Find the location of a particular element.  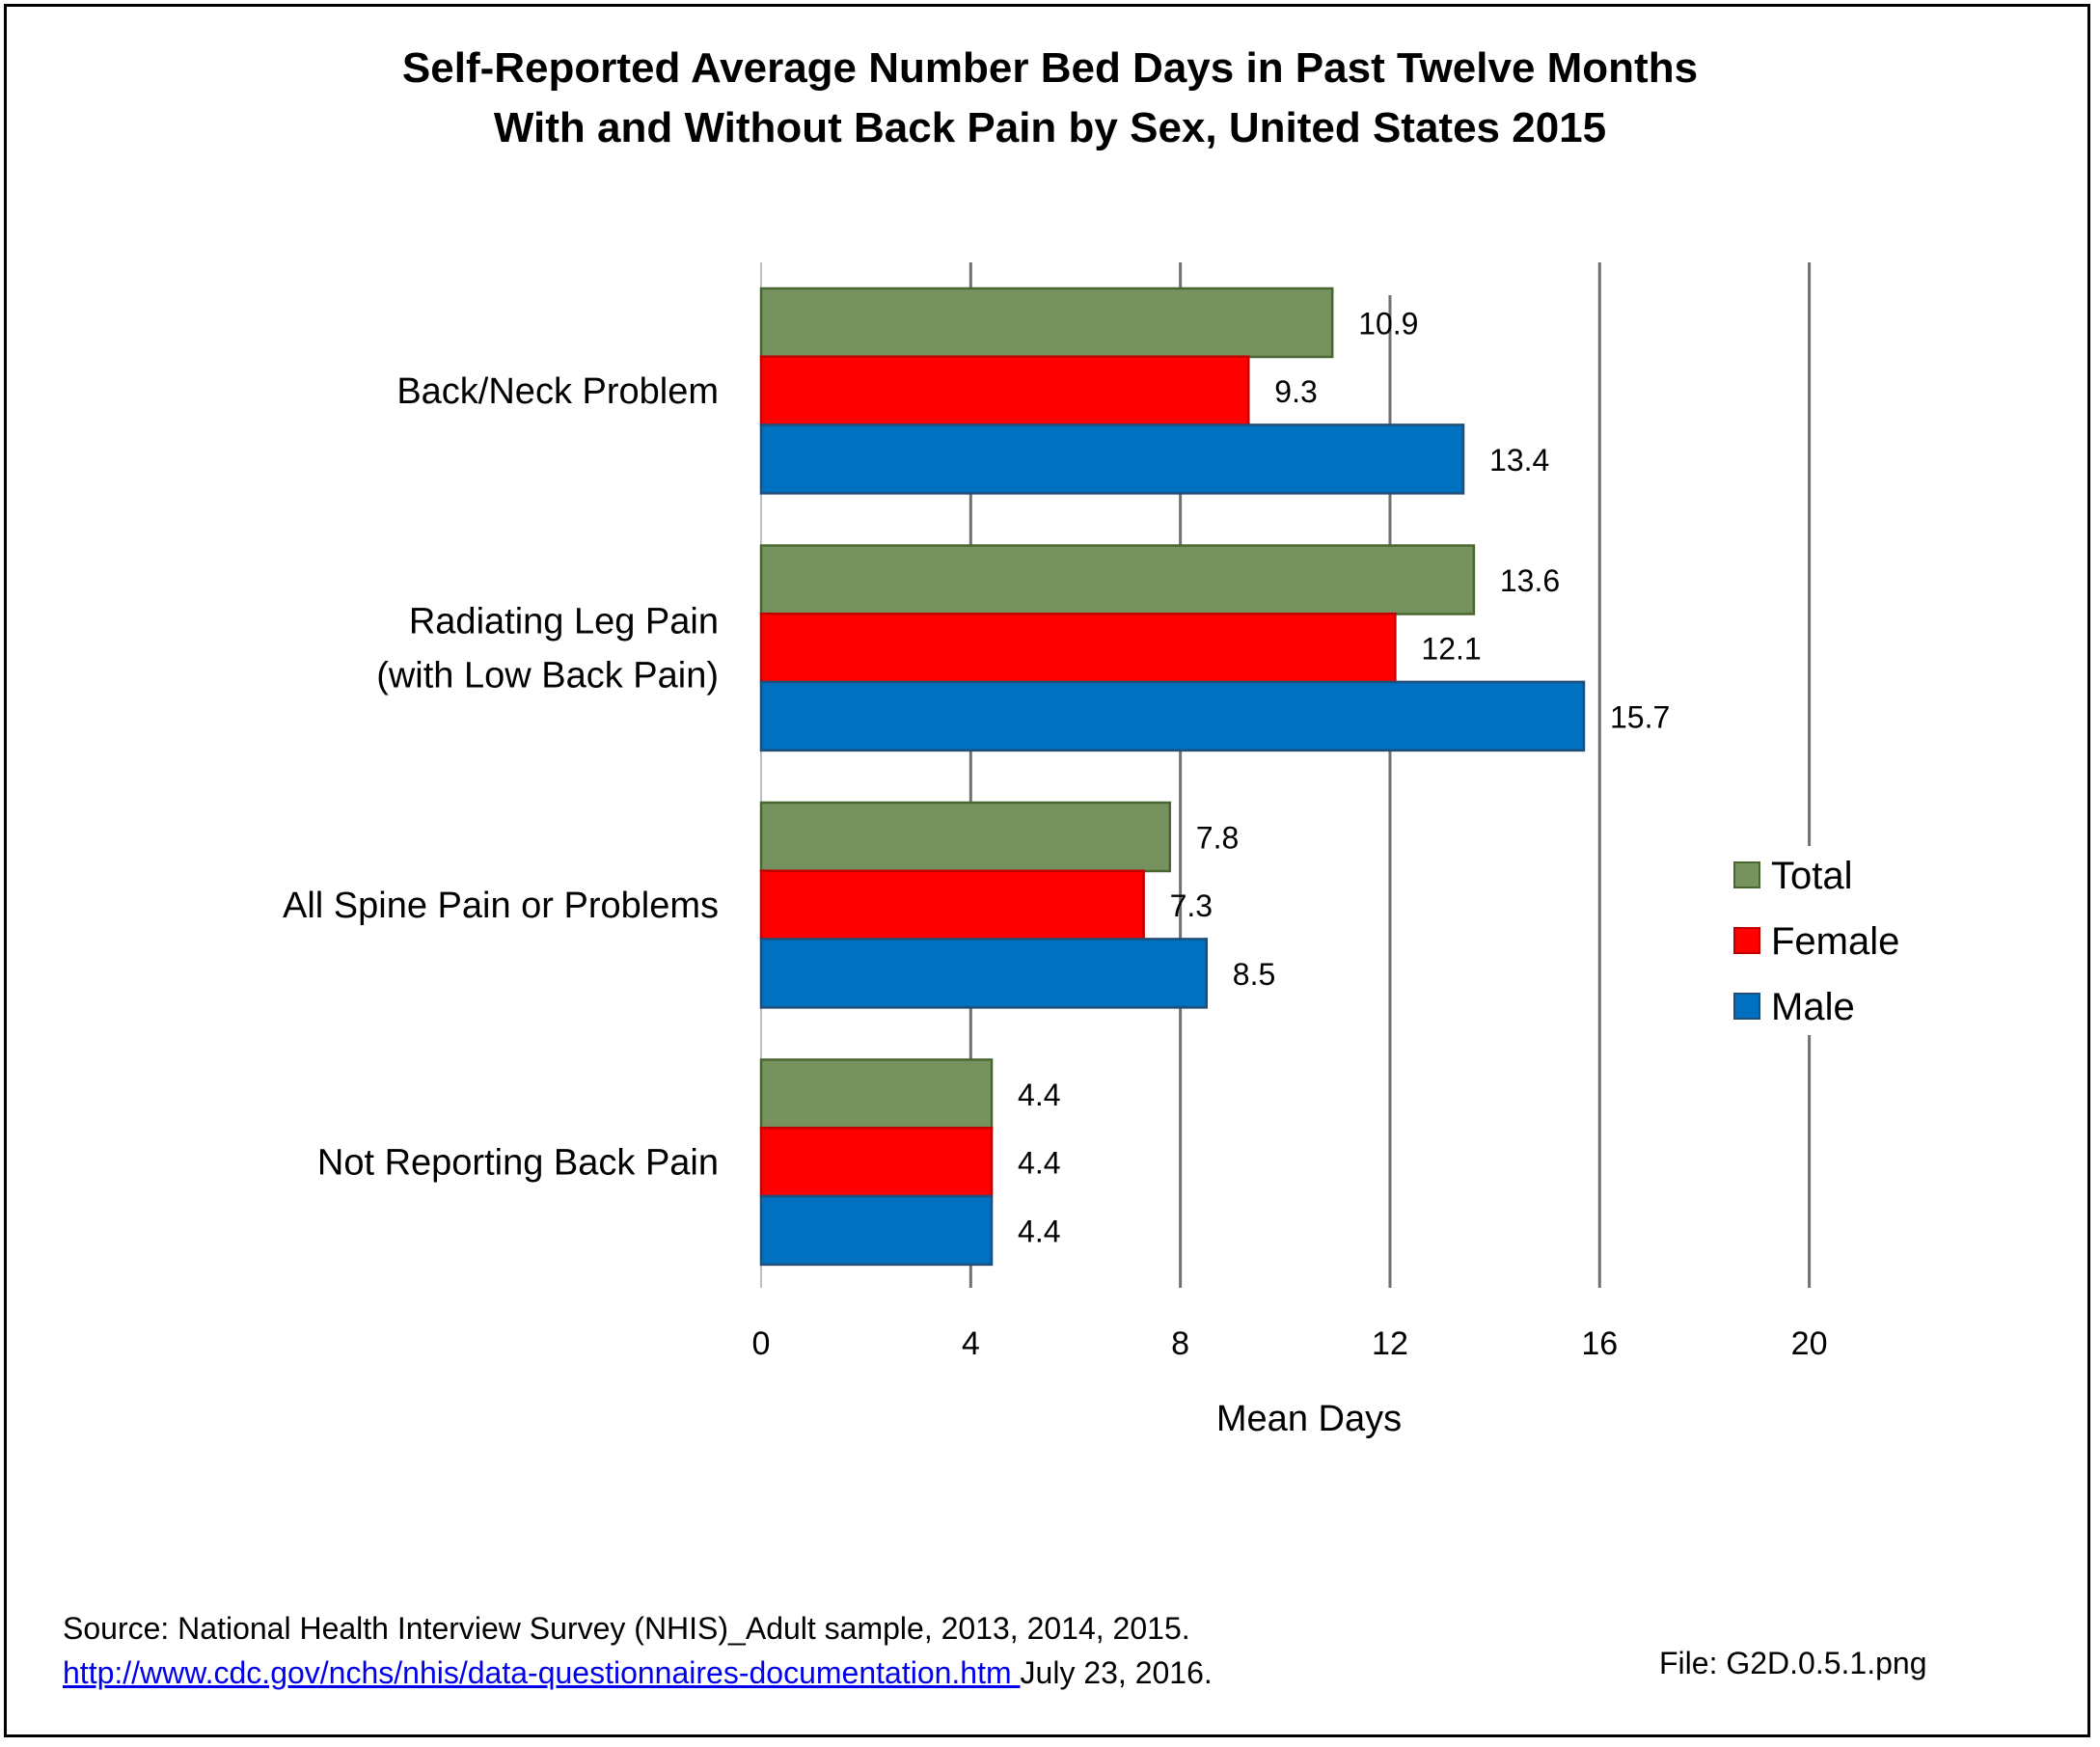

data-label: 10.9 is located at coordinates (1388, 324).